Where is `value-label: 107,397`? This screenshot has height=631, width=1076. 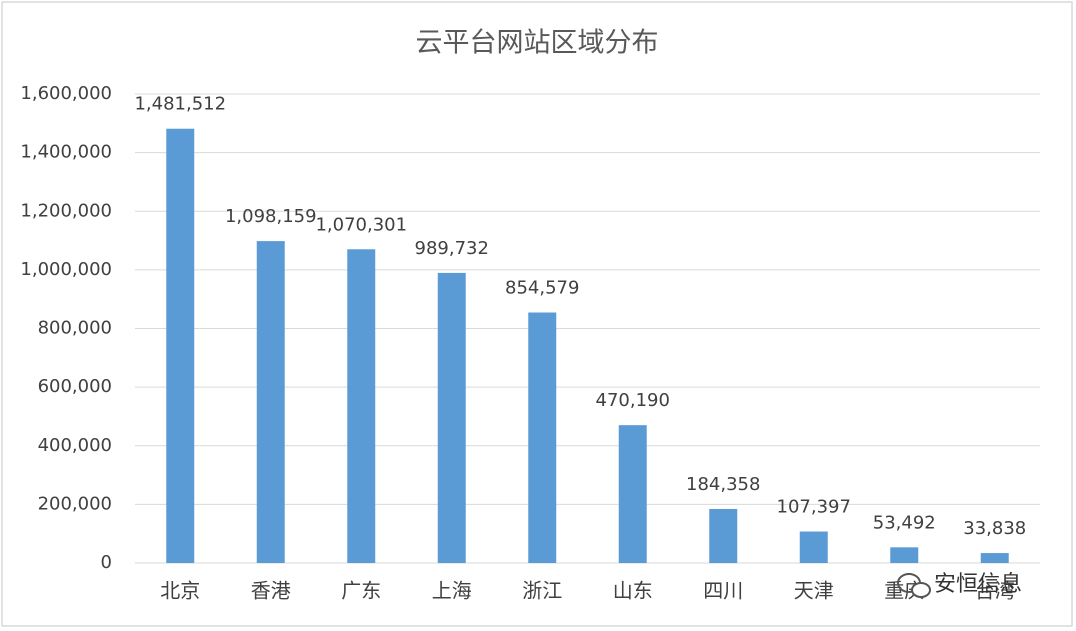 value-label: 107,397 is located at coordinates (814, 507).